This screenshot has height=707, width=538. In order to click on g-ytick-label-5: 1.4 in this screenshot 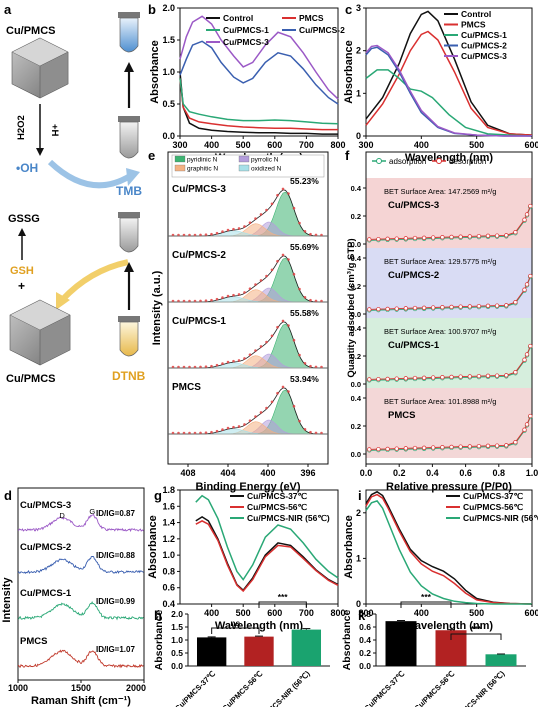, I will do `click(168, 523)`.